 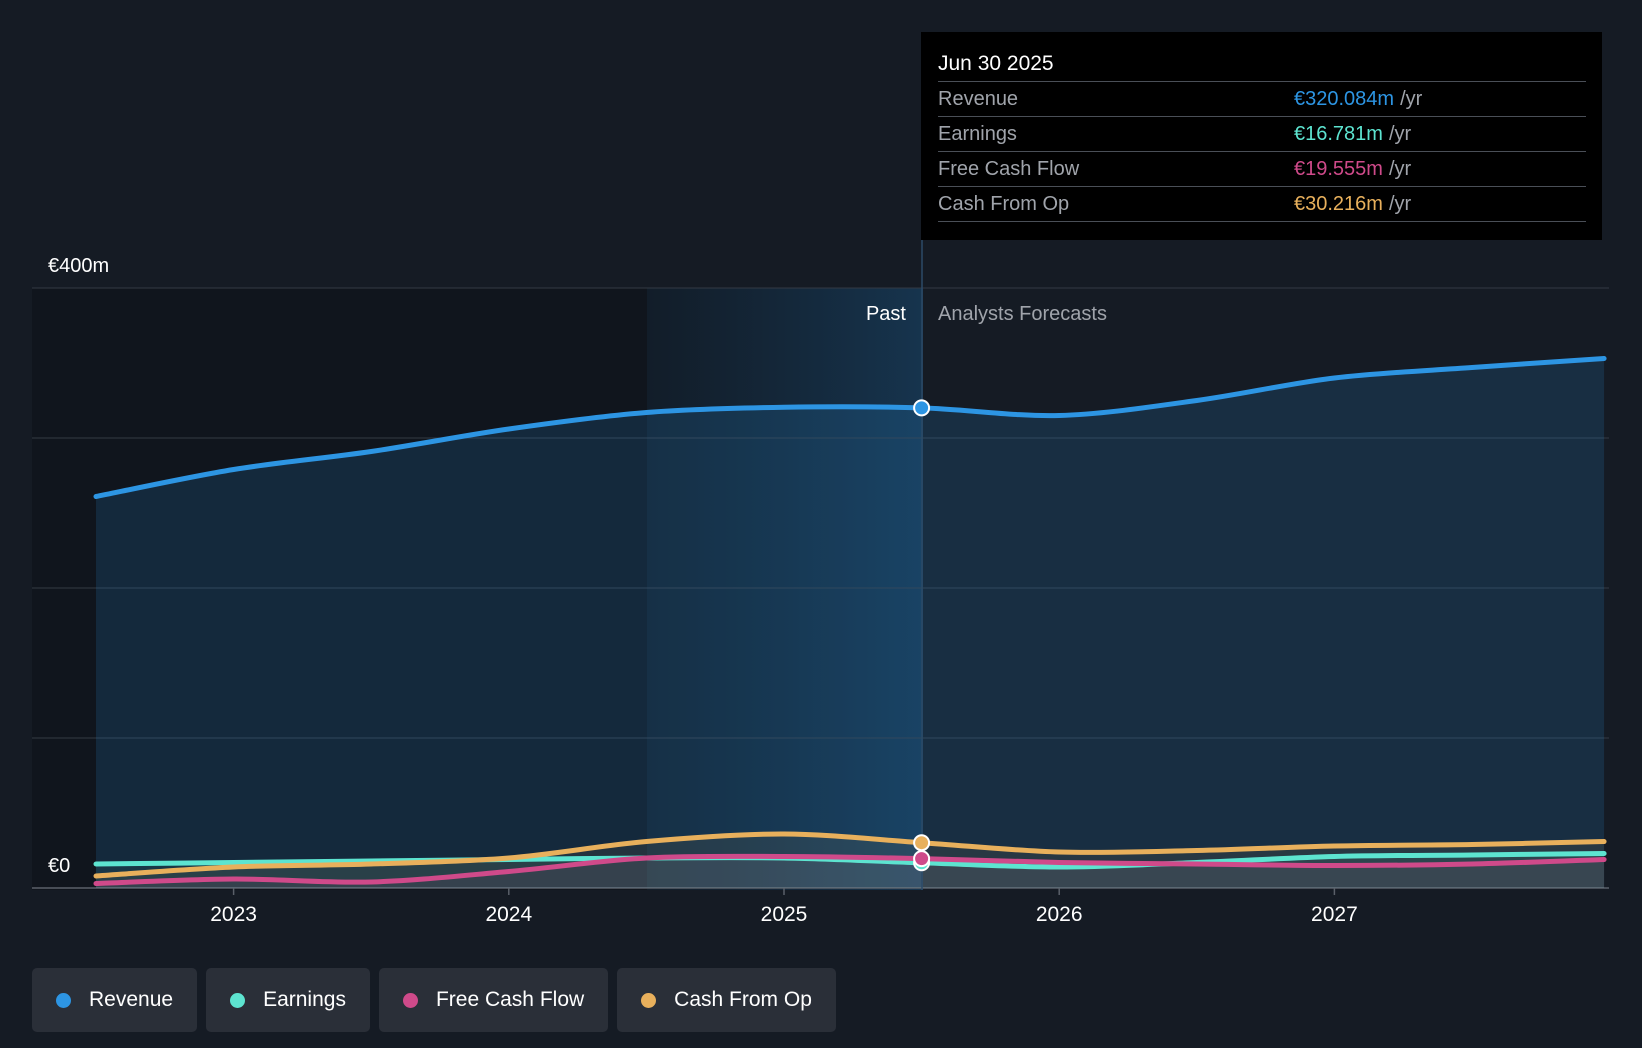 I want to click on free-cash-flow-line, so click(x=850, y=869).